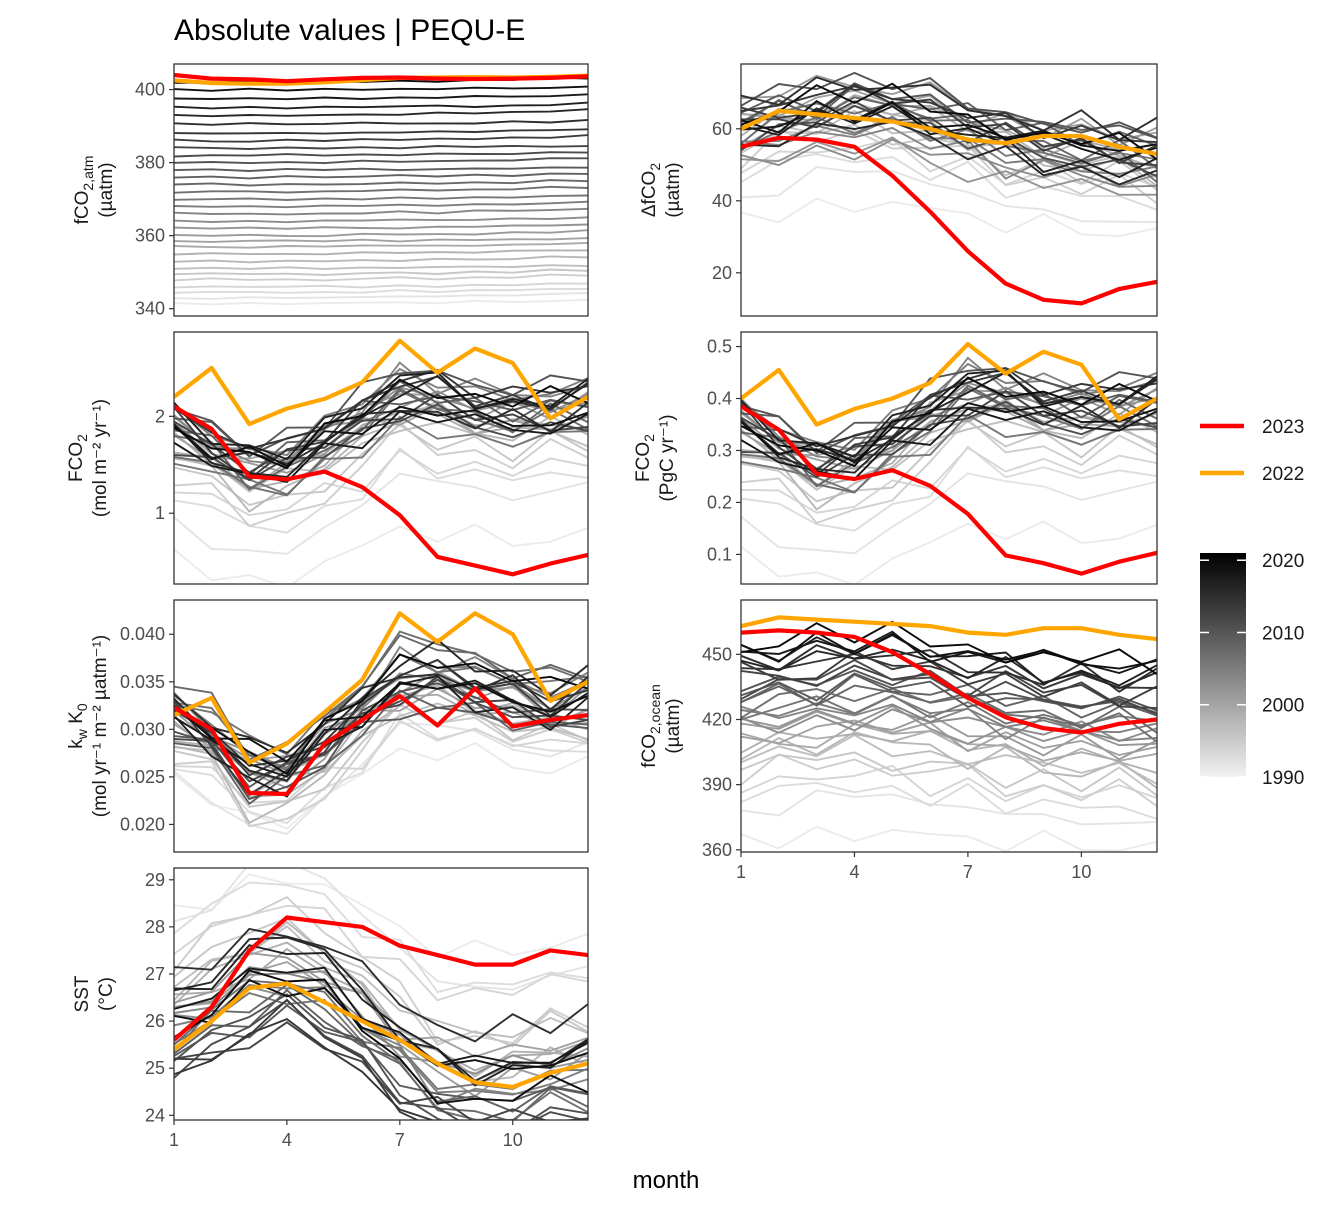  What do you see at coordinates (150, 90) in the screenshot?
I see `y-tick-label: 400` at bounding box center [150, 90].